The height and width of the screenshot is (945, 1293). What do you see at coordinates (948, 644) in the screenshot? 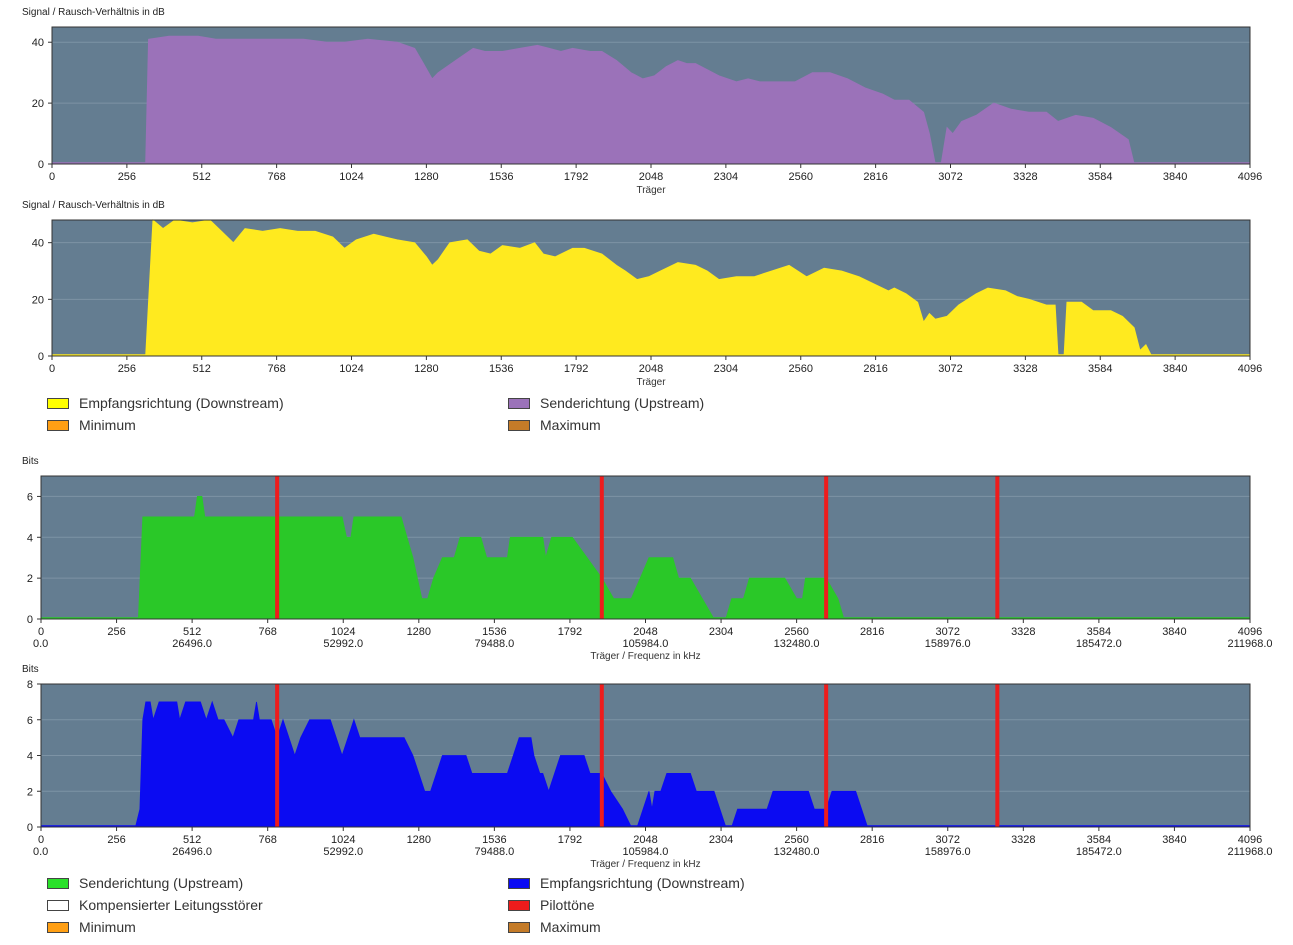
I see `x-tick-label-frequency: 158976.0` at bounding box center [948, 644].